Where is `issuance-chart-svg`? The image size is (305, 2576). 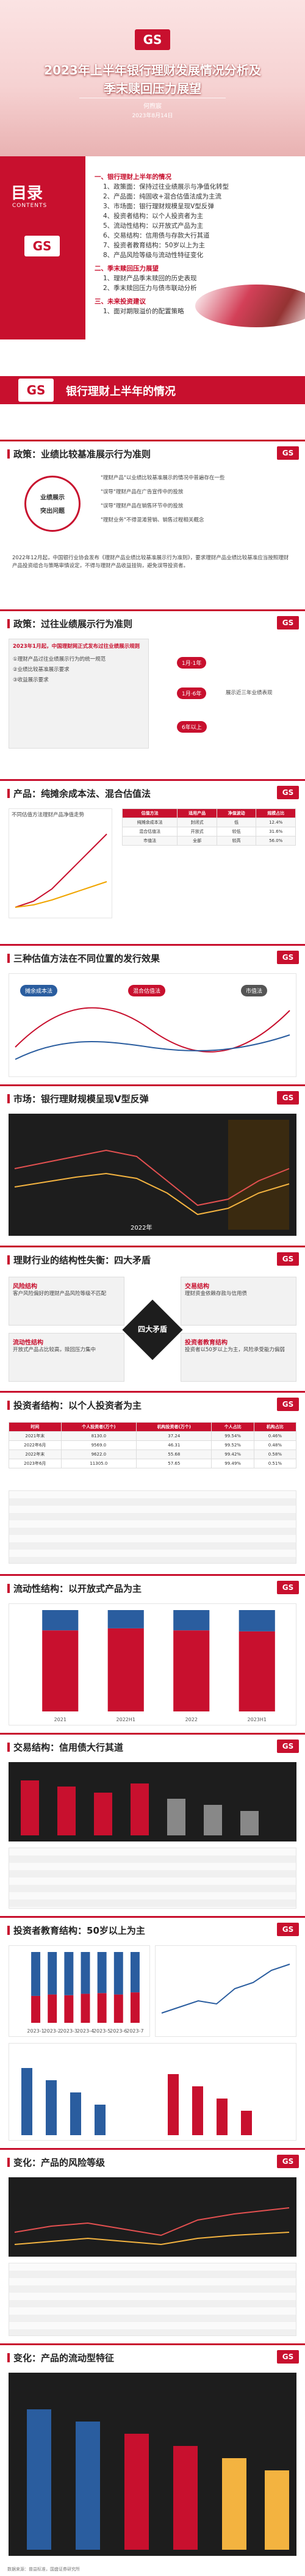 issuance-chart-svg is located at coordinates (152, 1033).